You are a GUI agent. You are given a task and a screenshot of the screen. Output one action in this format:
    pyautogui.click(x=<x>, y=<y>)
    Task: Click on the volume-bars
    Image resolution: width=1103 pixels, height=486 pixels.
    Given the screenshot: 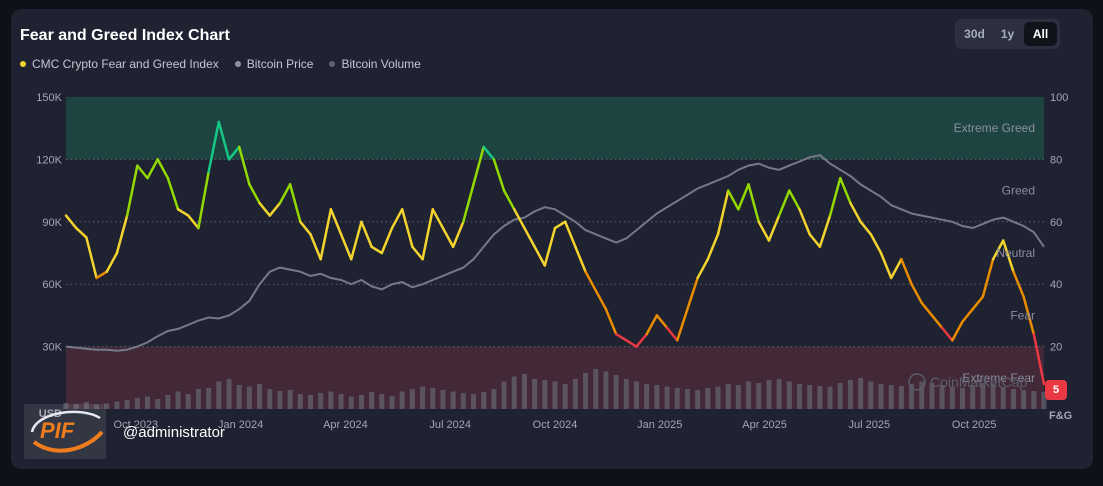 What is the action you would take?
    pyautogui.click(x=555, y=389)
    